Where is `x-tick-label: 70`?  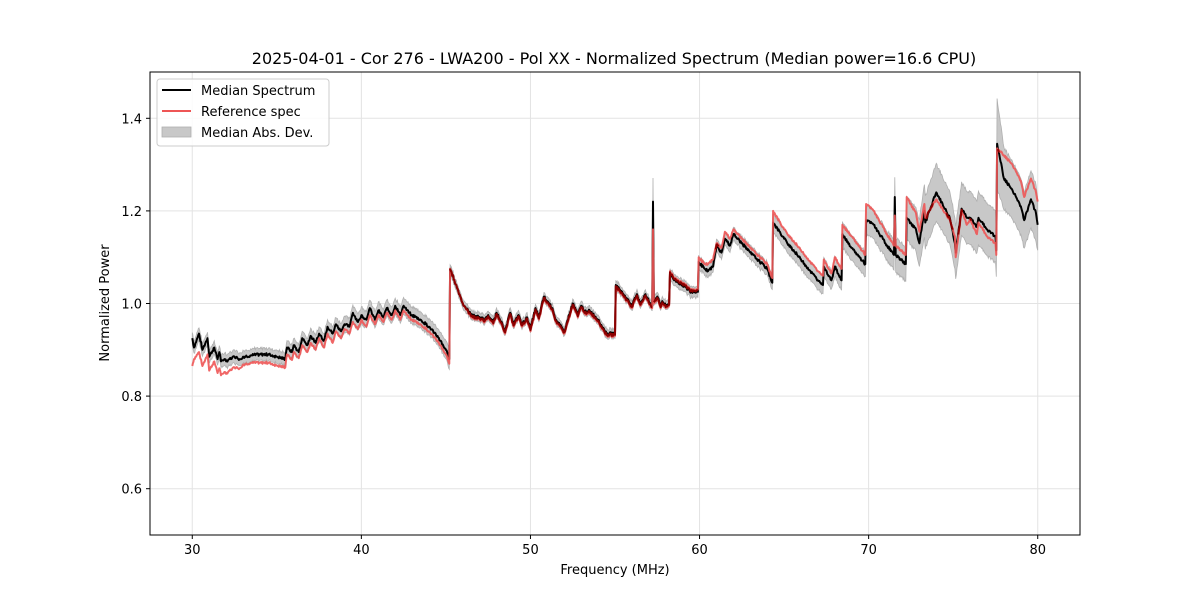
x-tick-label: 70 is located at coordinates (868, 550).